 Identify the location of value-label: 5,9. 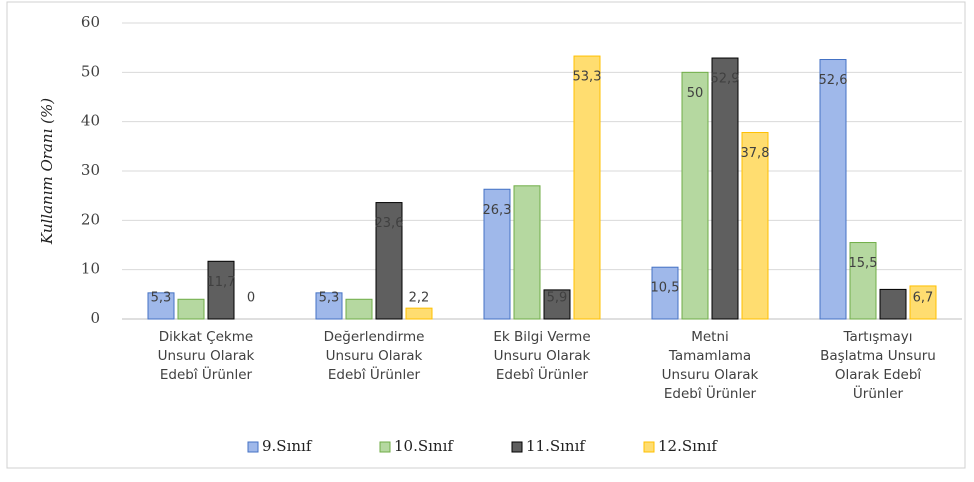
(557, 298).